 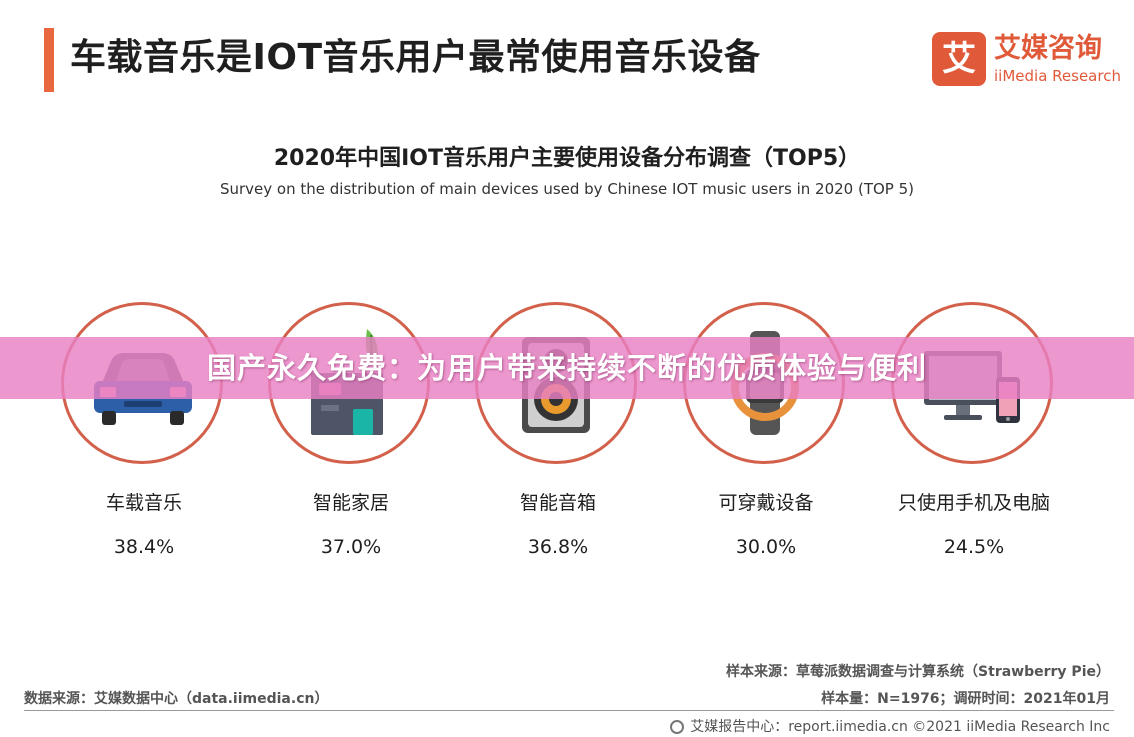 What do you see at coordinates (557, 503) in the screenshot?
I see `device-label: 智能音箱` at bounding box center [557, 503].